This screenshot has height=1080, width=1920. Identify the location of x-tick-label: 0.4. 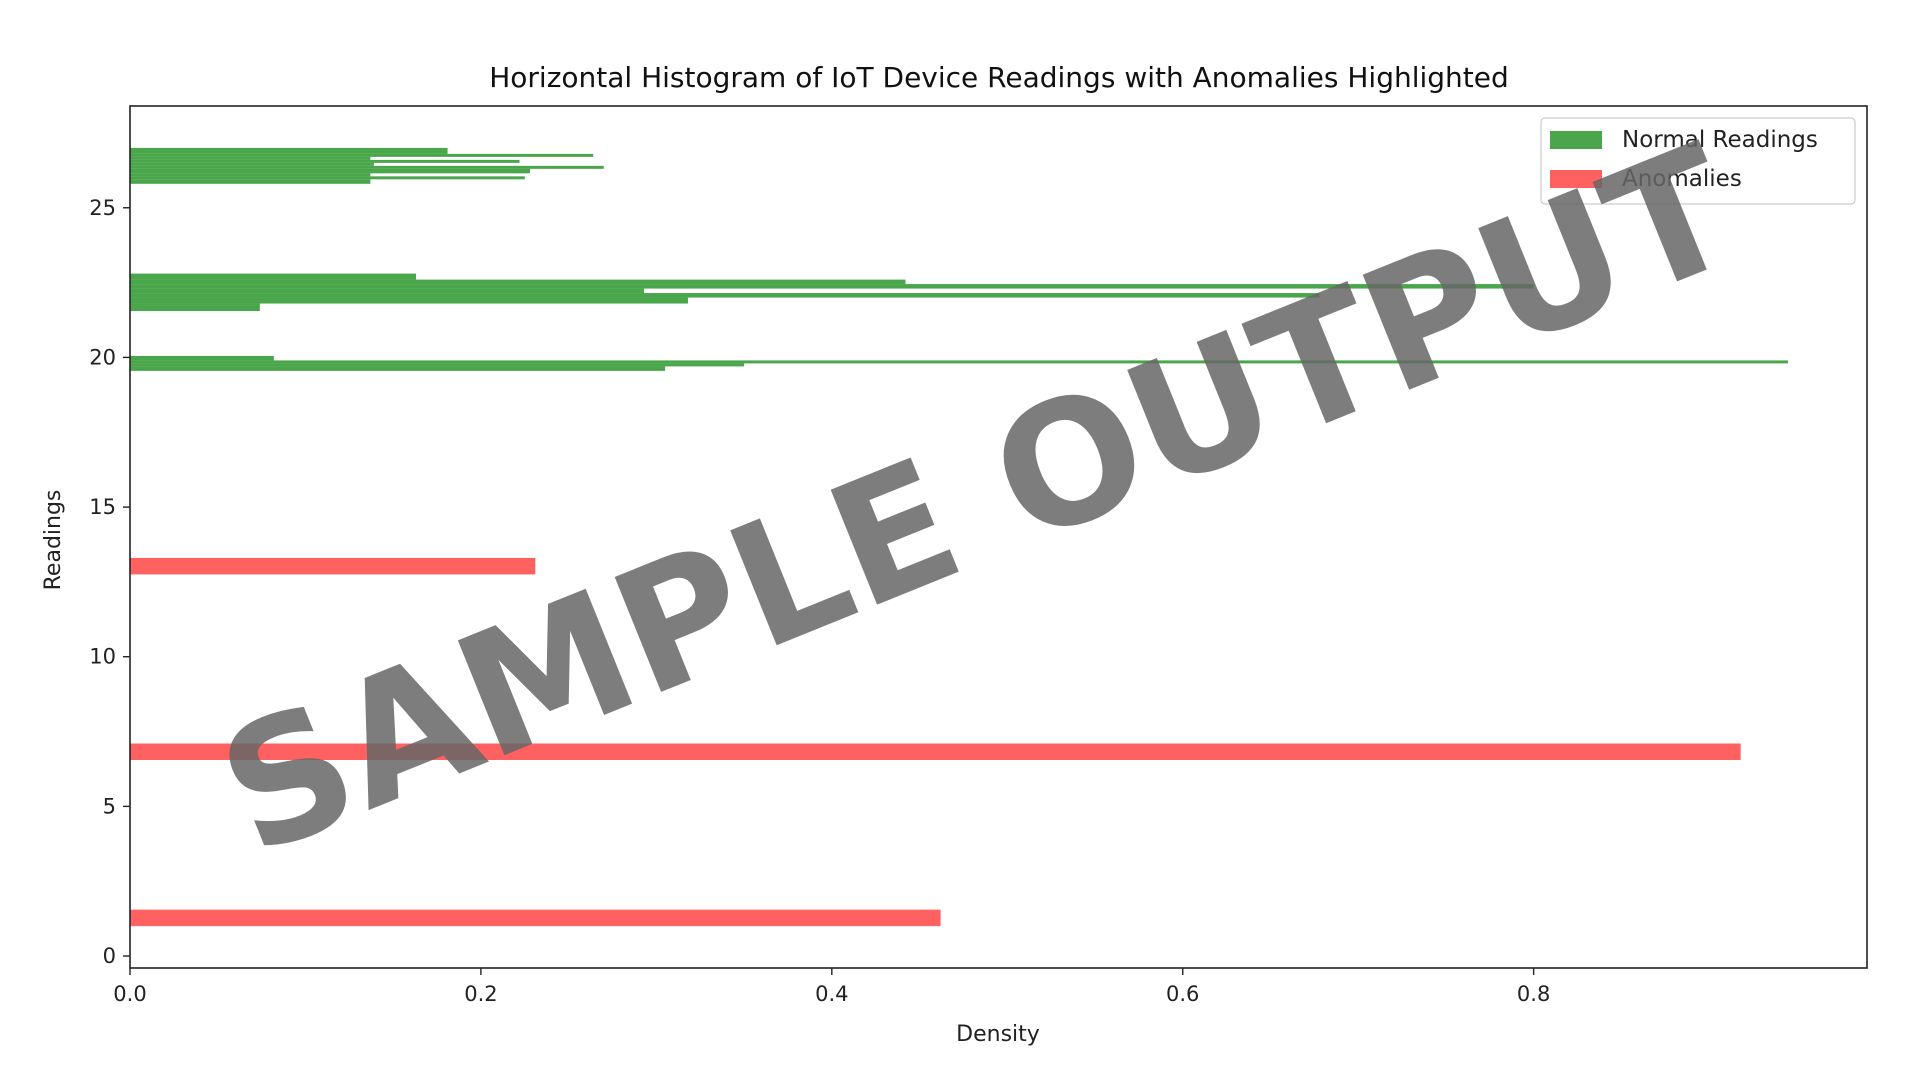
(831, 994).